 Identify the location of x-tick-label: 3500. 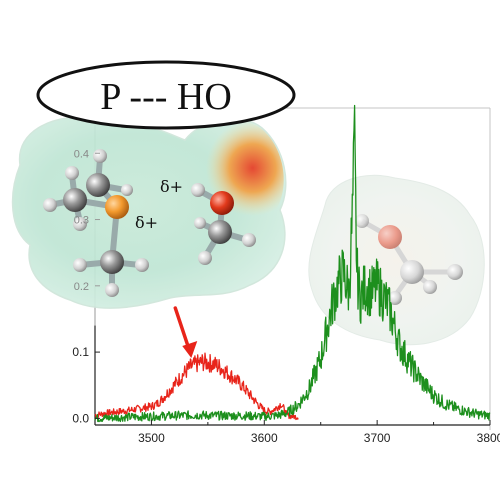
(151, 438).